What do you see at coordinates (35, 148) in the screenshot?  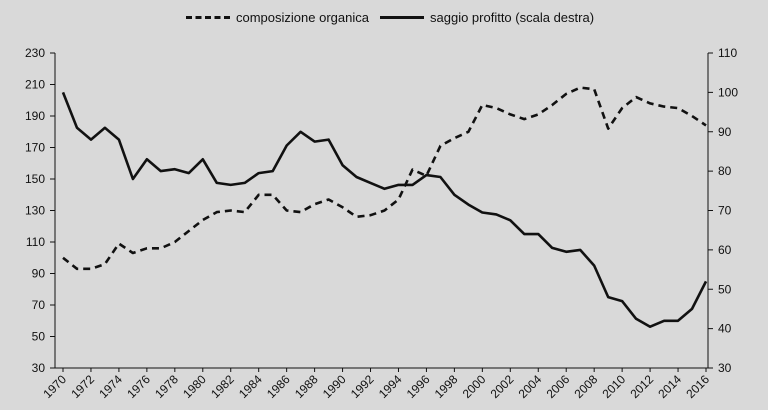 I see `y-left-tick-label: 170` at bounding box center [35, 148].